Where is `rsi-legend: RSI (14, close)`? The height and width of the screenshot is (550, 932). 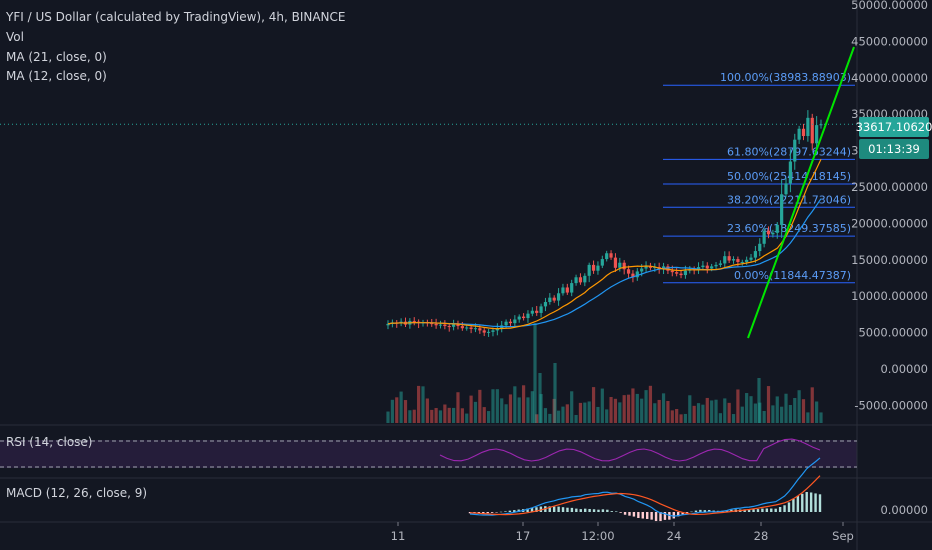
rsi-legend: RSI (14, close) is located at coordinates (49, 442).